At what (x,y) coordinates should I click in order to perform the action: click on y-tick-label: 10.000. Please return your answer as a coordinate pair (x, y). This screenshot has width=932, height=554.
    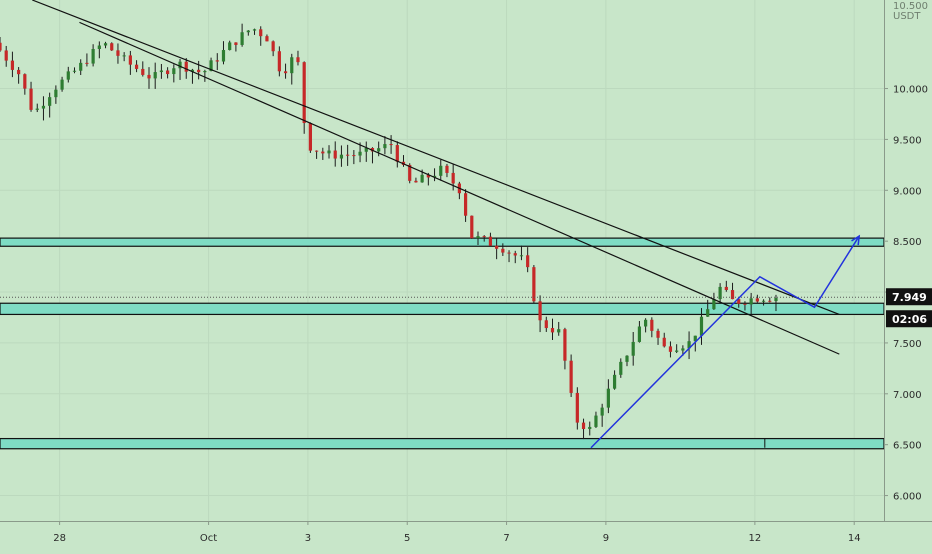
    Looking at the image, I should click on (910, 90).